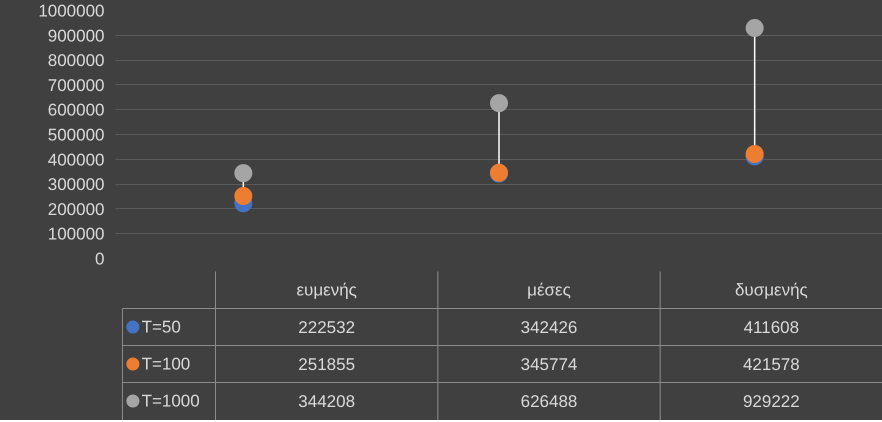  Describe the element at coordinates (327, 327) in the screenshot. I see `data-label: 222532` at that location.